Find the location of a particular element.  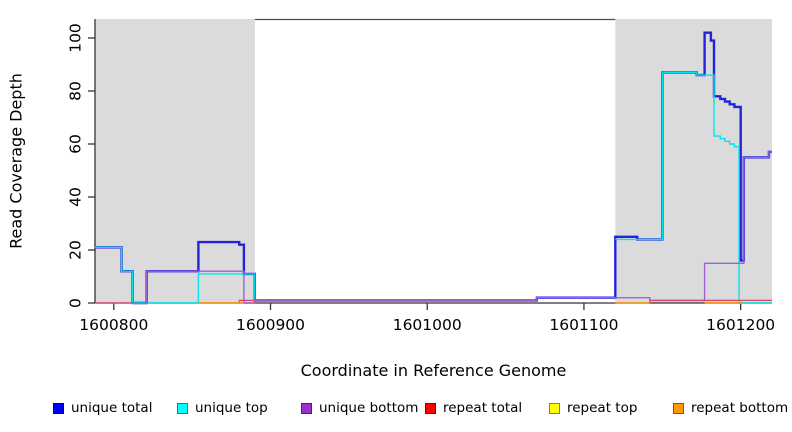

right-gray-region is located at coordinates (693, 161).